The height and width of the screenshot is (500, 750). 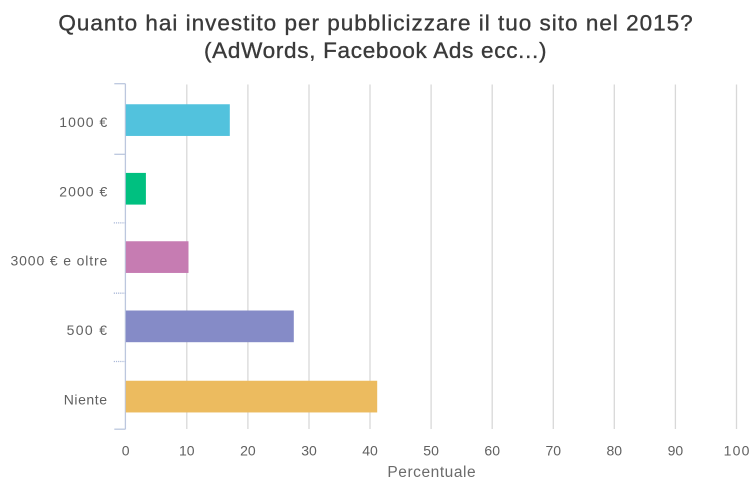 I want to click on svg-text: 90, so click(x=676, y=450).